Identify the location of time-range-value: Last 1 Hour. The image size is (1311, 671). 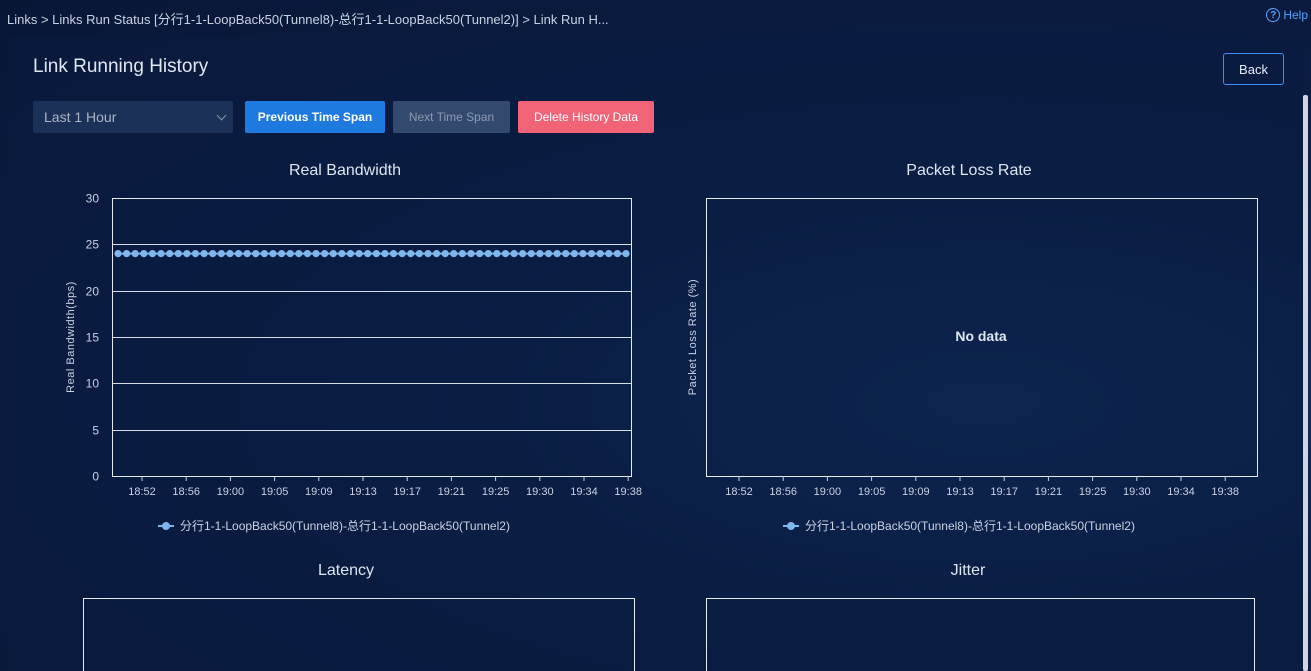
(80, 117).